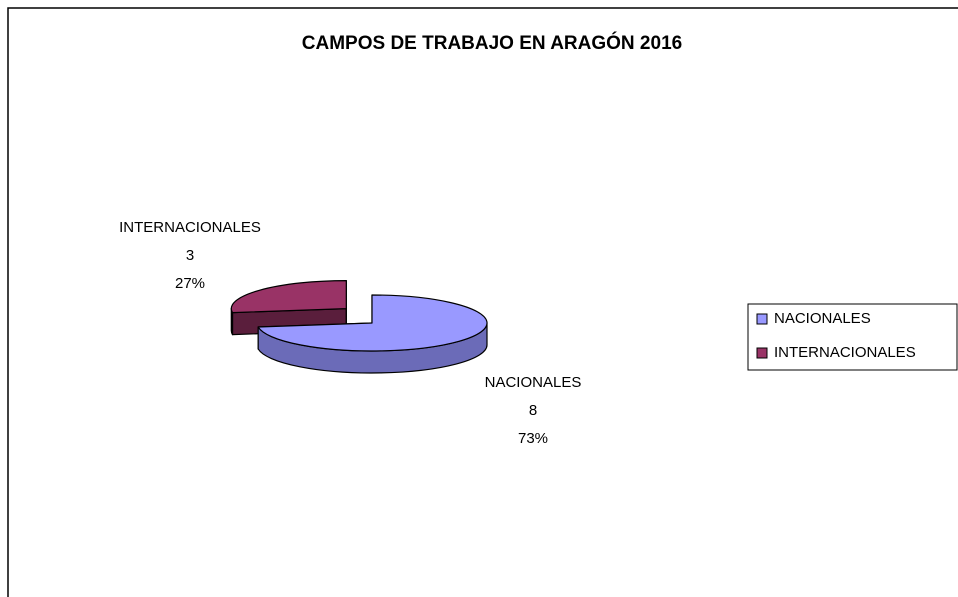 The height and width of the screenshot is (597, 958). Describe the element at coordinates (190, 227) in the screenshot. I see `data-label-category: INTERNACIONALES` at that location.